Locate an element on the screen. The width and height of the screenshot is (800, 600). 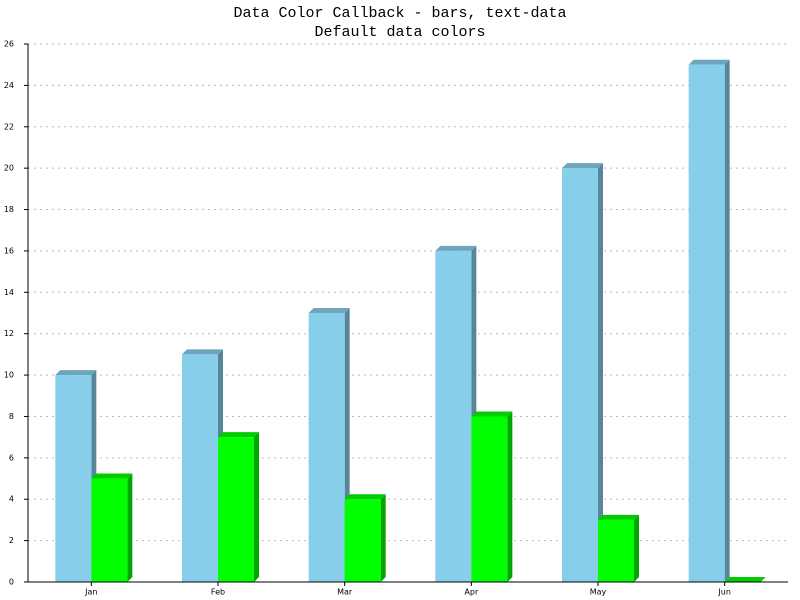
x-tick-label: Jan is located at coordinates (90, 592).